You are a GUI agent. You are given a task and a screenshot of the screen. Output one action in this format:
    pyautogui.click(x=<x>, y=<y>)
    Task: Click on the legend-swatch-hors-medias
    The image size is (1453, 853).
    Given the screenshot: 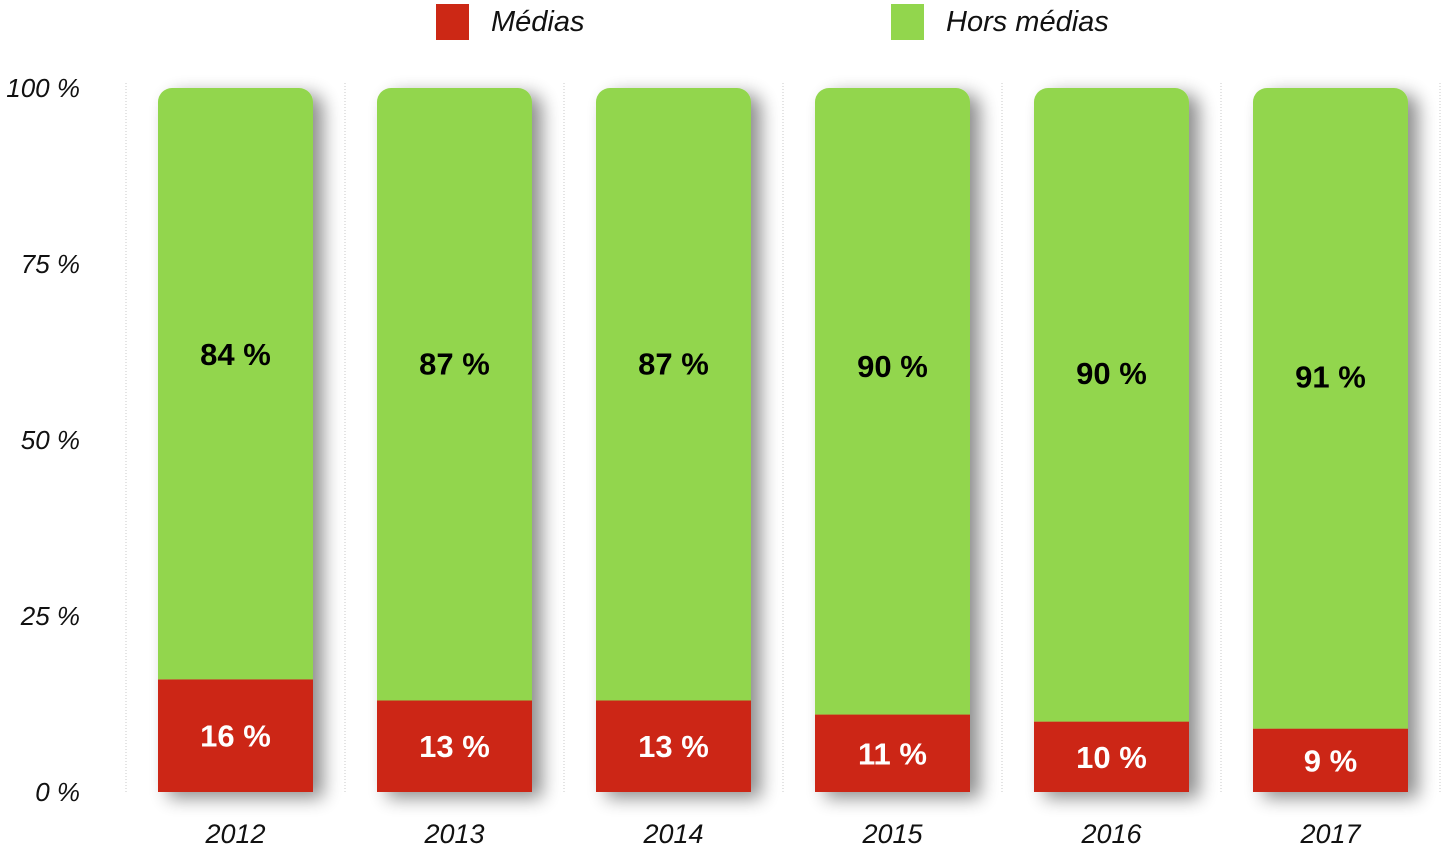 What is the action you would take?
    pyautogui.click(x=907, y=22)
    